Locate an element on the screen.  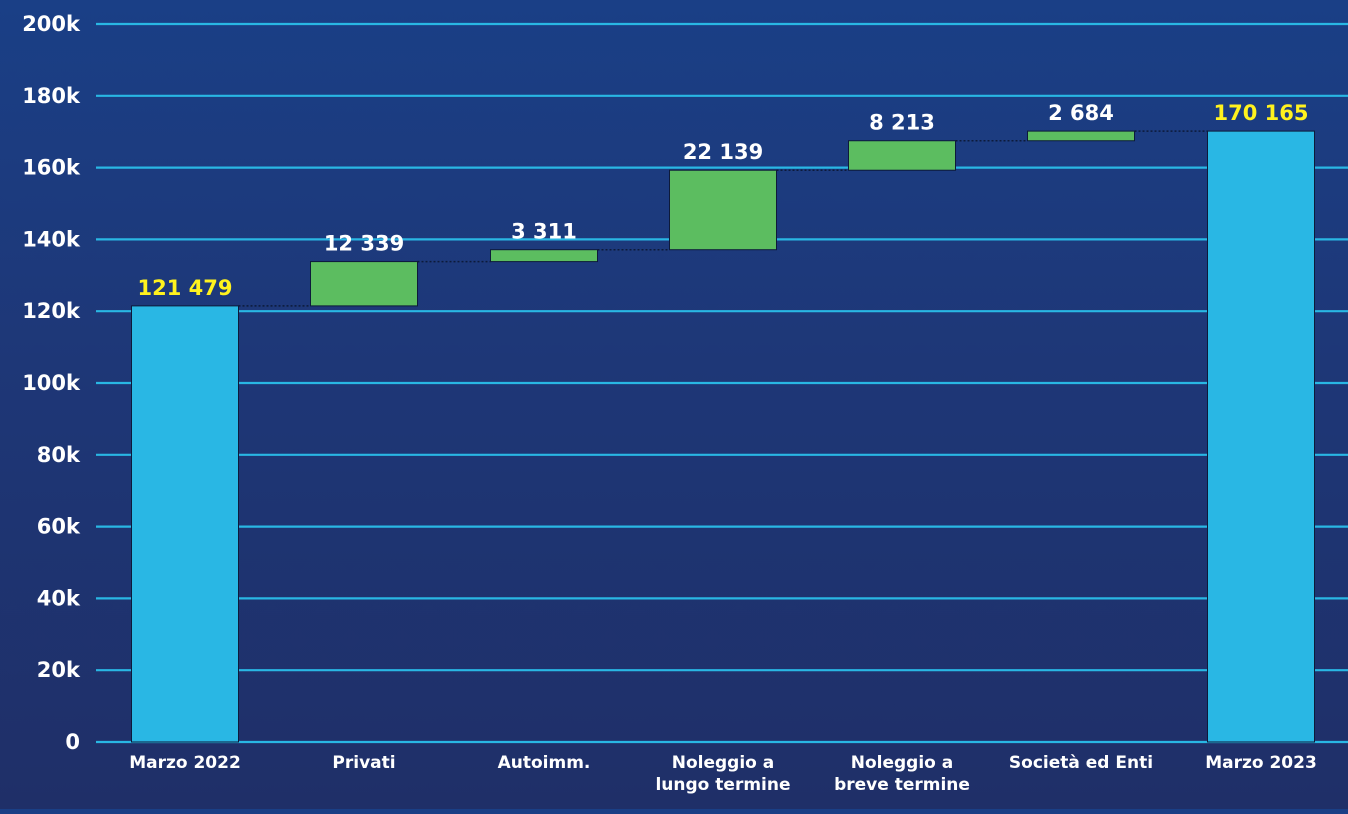
data-label: 121 479 is located at coordinates (185, 288).